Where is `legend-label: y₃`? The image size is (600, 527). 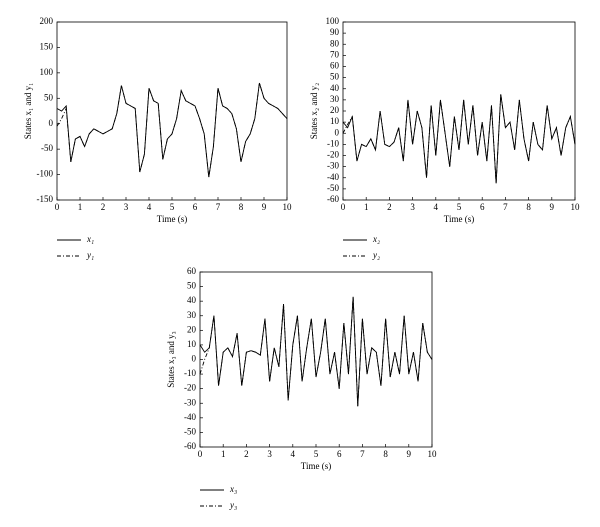 legend-label: y₃ is located at coordinates (233, 505).